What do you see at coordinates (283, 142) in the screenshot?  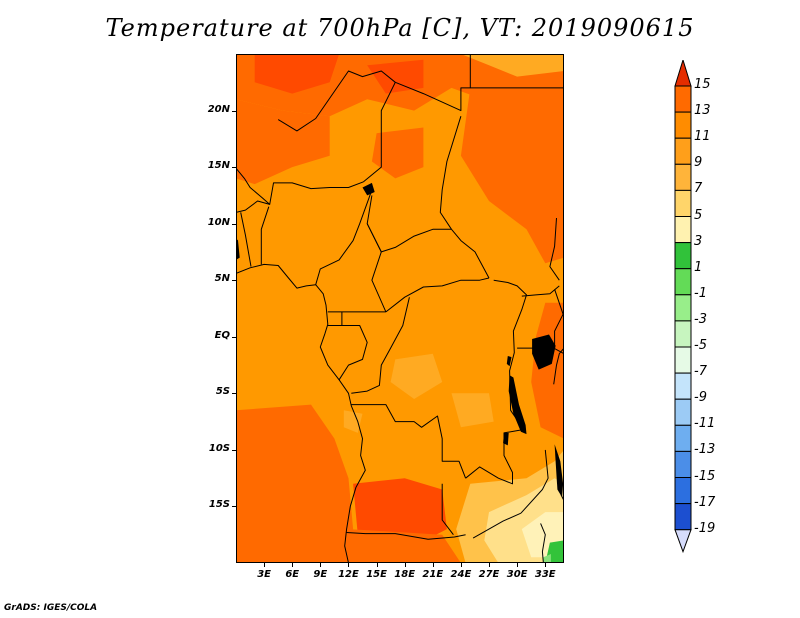 I see `sahel-warm-west` at bounding box center [283, 142].